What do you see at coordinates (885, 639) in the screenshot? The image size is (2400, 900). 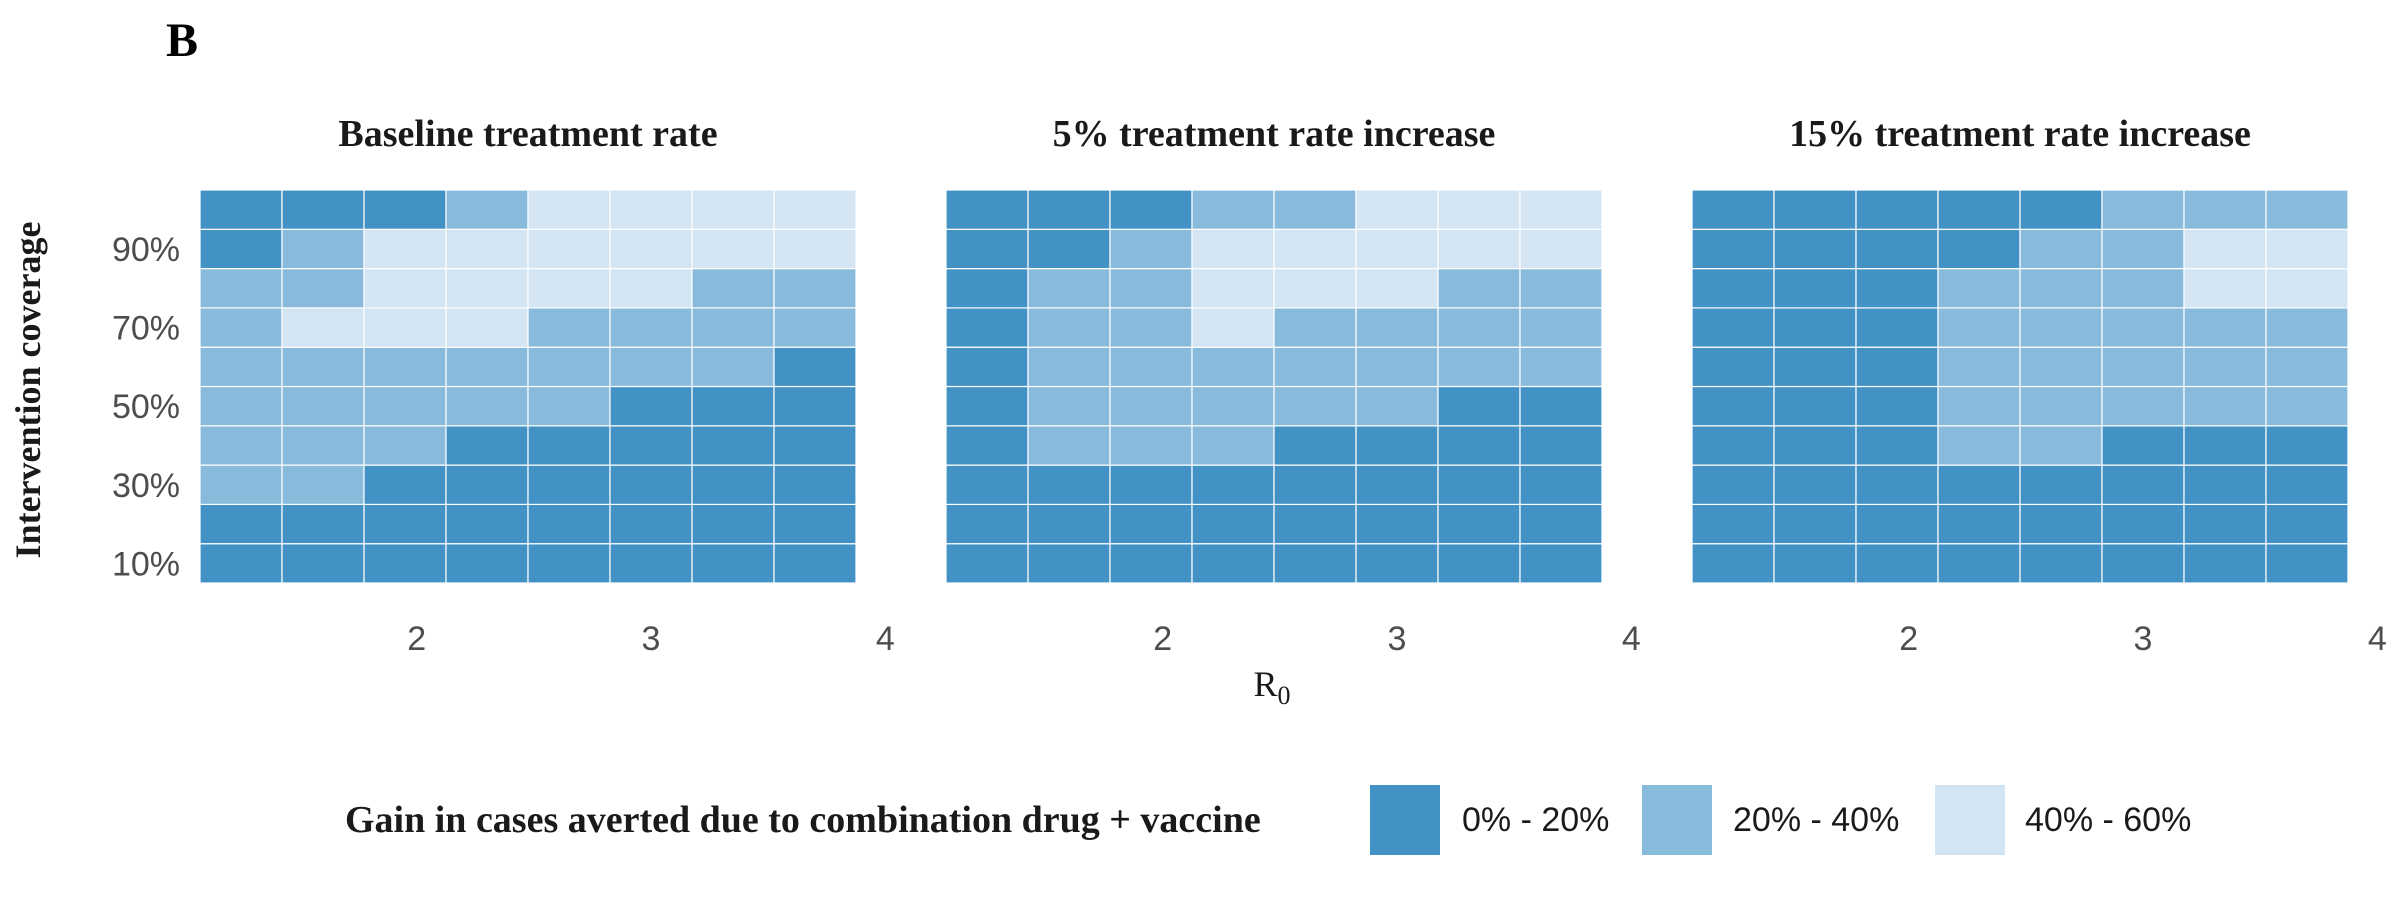 I see `x-tick-label: 4` at bounding box center [885, 639].